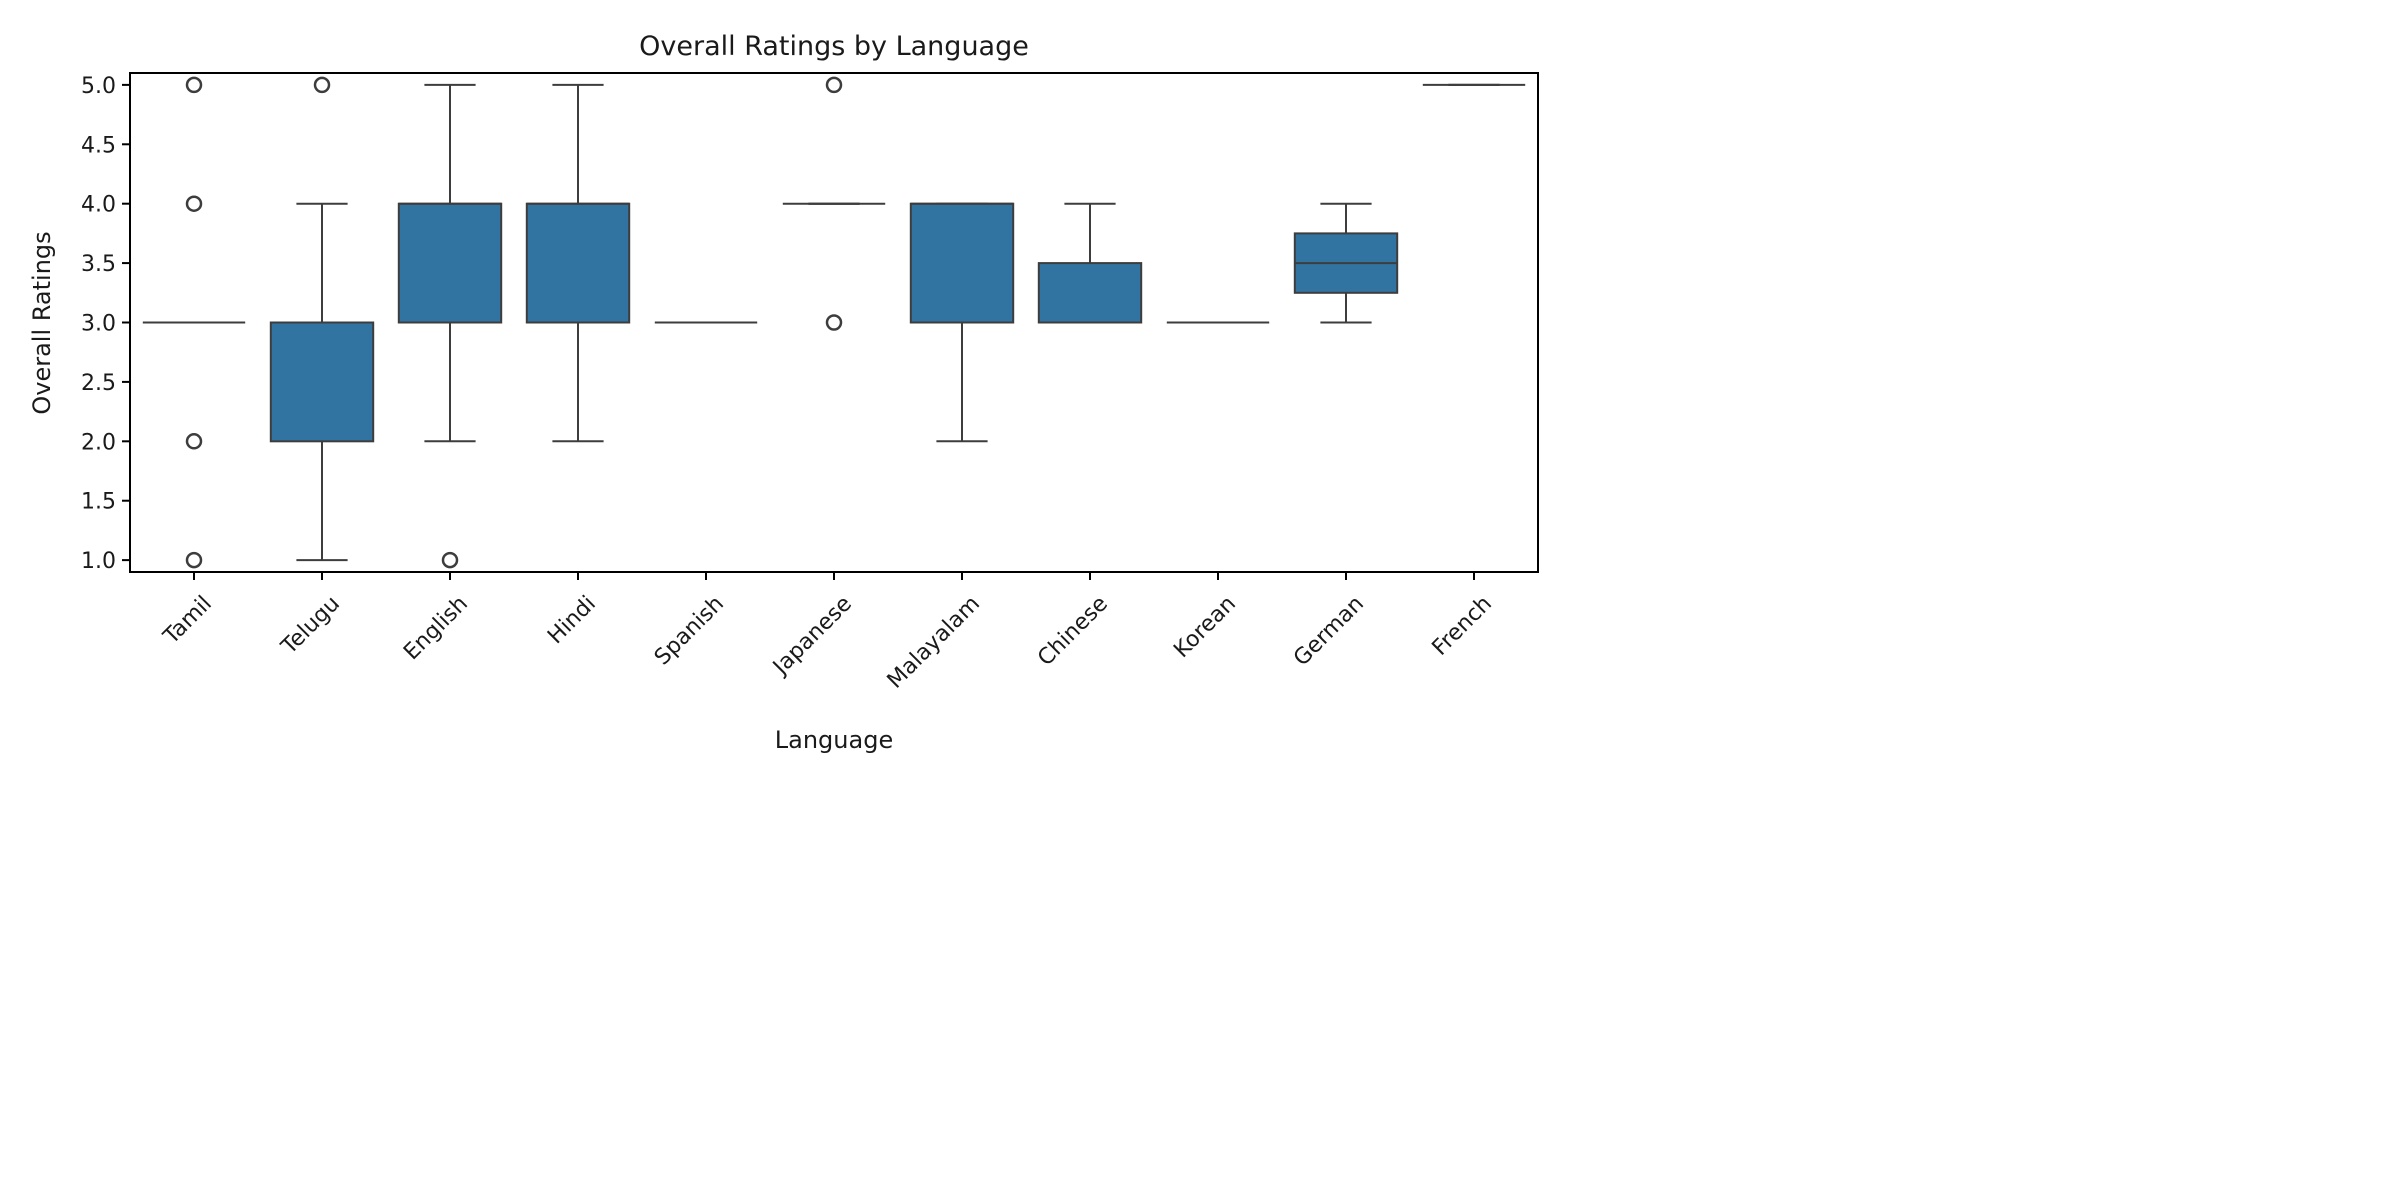  Describe the element at coordinates (962, 263) in the screenshot. I see `box-body-malayalam` at that location.